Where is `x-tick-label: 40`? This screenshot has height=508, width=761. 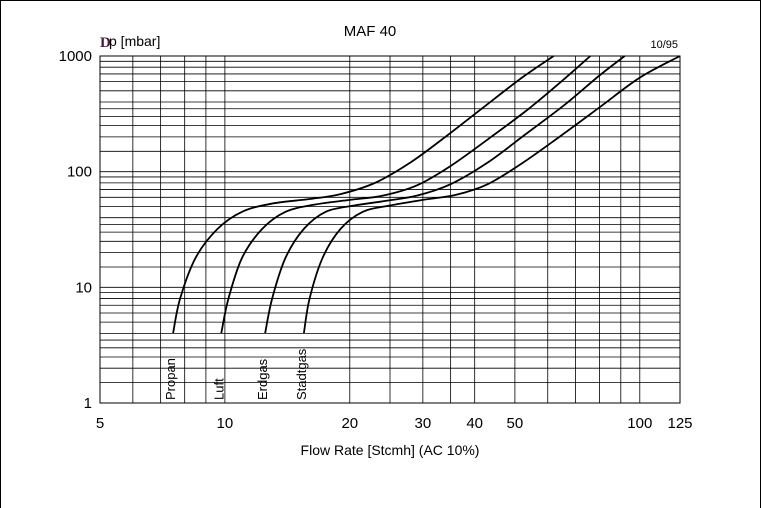
x-tick-label: 40 is located at coordinates (474, 423).